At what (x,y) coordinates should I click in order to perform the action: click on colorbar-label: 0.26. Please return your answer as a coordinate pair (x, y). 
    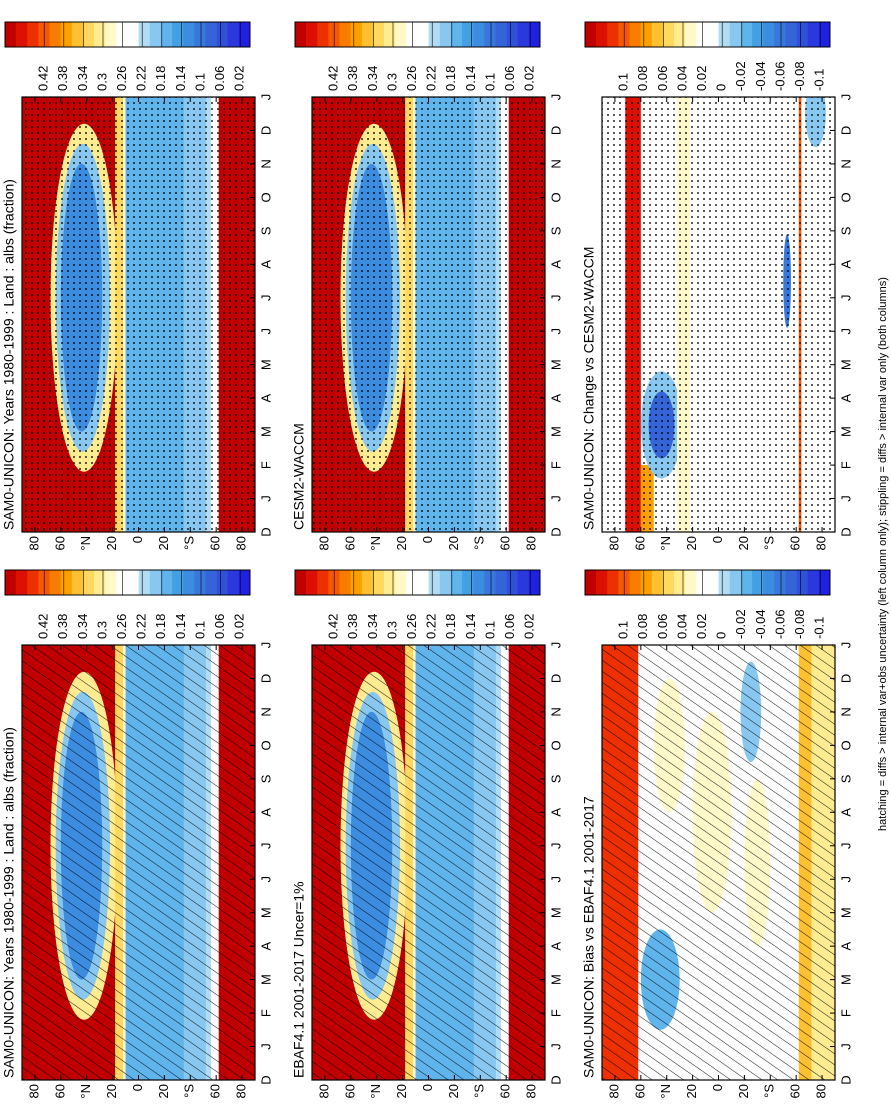
    Looking at the image, I should click on (121, 78).